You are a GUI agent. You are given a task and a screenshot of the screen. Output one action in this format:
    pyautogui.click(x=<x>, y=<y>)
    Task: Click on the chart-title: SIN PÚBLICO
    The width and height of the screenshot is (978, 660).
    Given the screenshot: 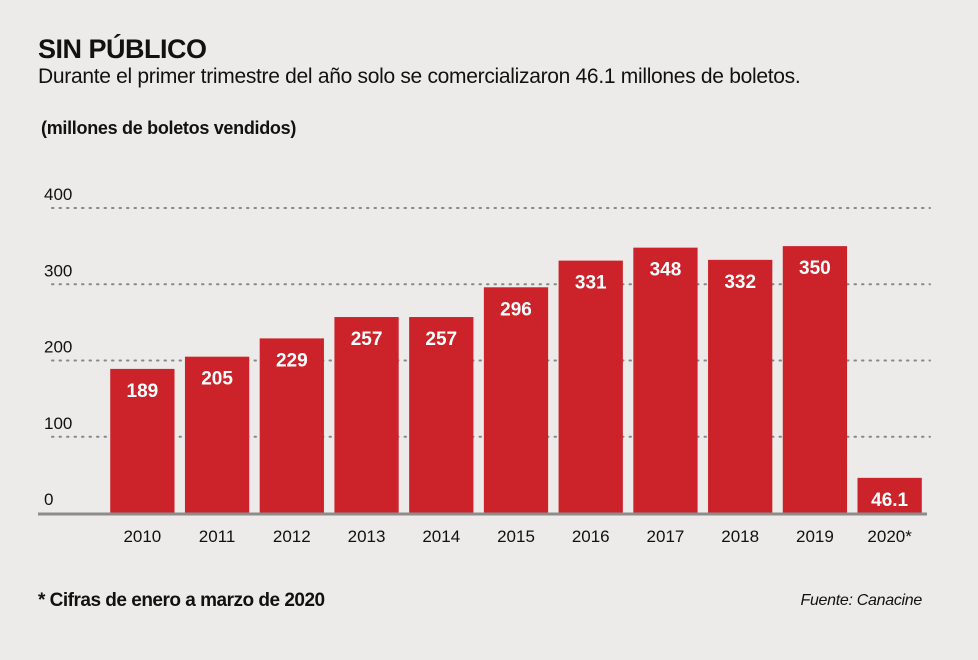 What is the action you would take?
    pyautogui.click(x=122, y=49)
    